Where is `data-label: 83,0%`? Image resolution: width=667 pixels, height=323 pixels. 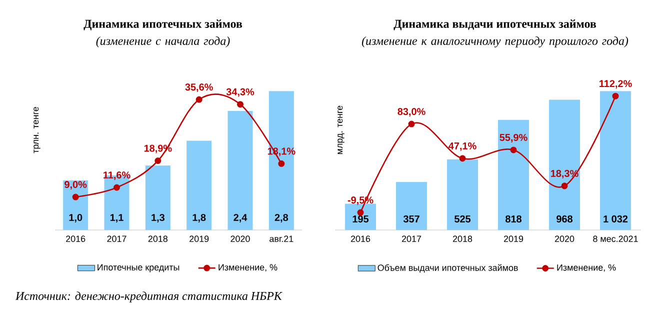
data-label: 83,0% is located at coordinates (412, 112).